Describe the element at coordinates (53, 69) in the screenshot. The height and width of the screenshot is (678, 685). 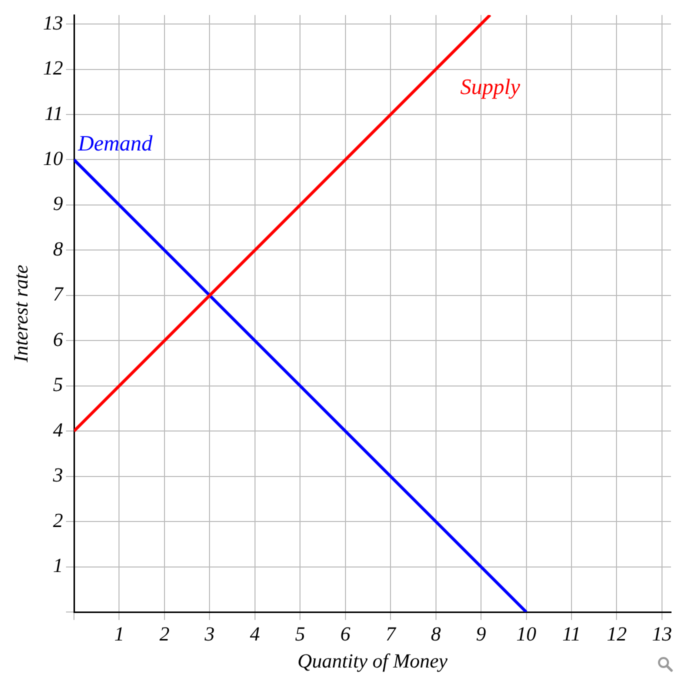
I see `y-tick-label: 12` at that location.